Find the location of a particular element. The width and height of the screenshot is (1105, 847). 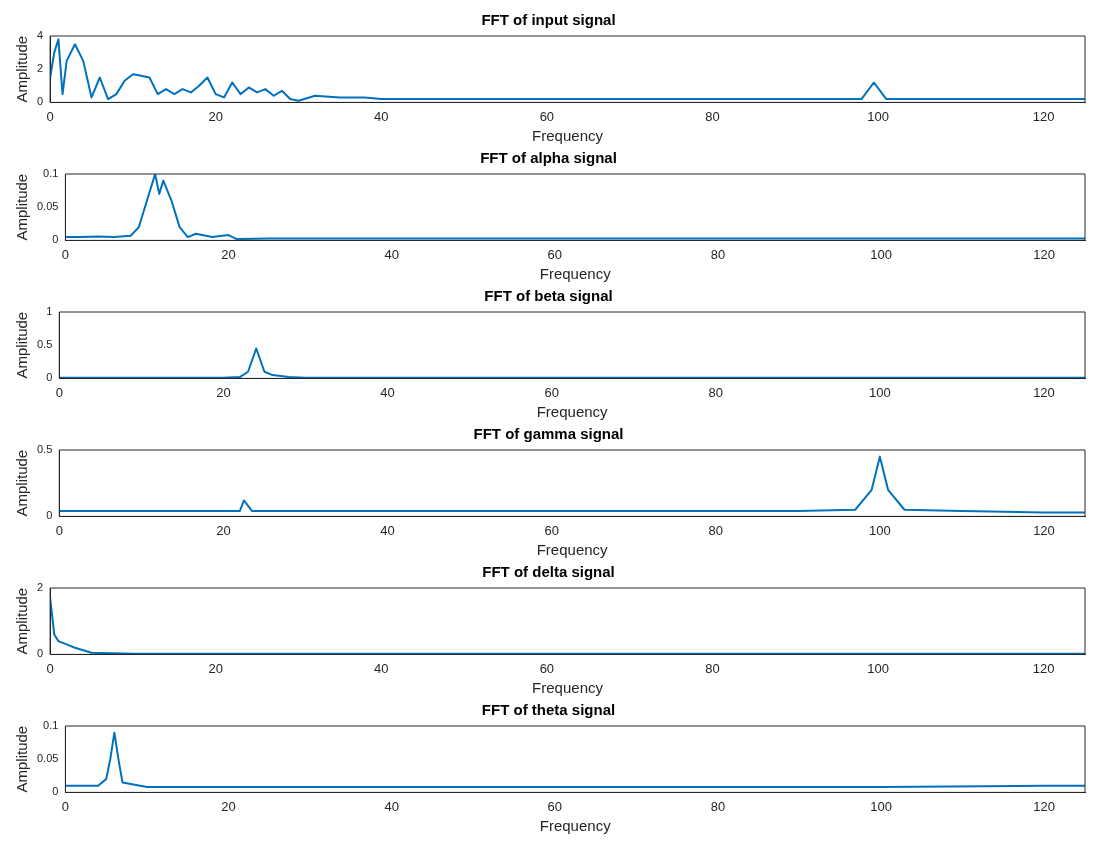

chart-title: FFT of input signal is located at coordinates (548, 20).